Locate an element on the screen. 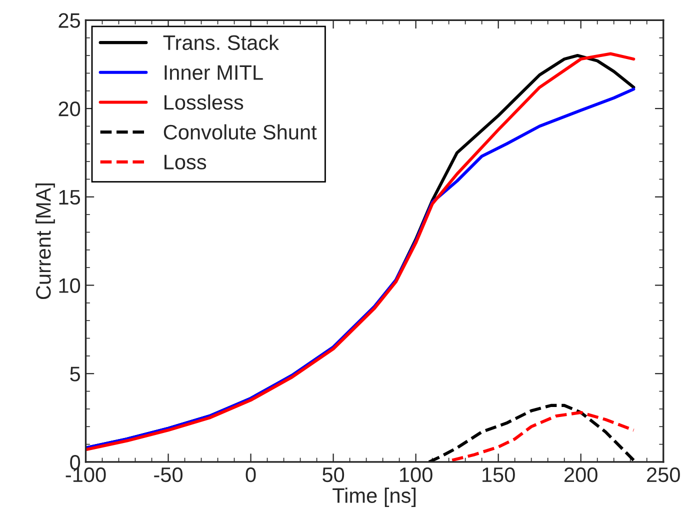 Image resolution: width=686 pixels, height=531 pixels. legend-label: Trans. Stack is located at coordinates (221, 42).